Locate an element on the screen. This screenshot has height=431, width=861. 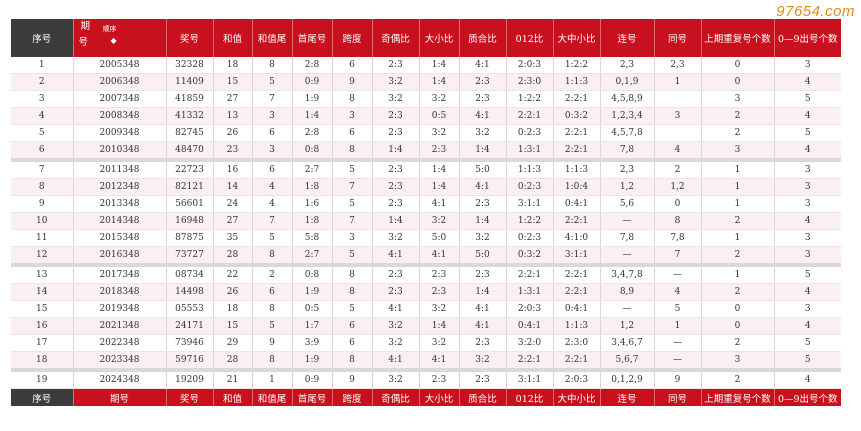
ratio-012-cell: 3:2:0 is located at coordinates (529, 343).